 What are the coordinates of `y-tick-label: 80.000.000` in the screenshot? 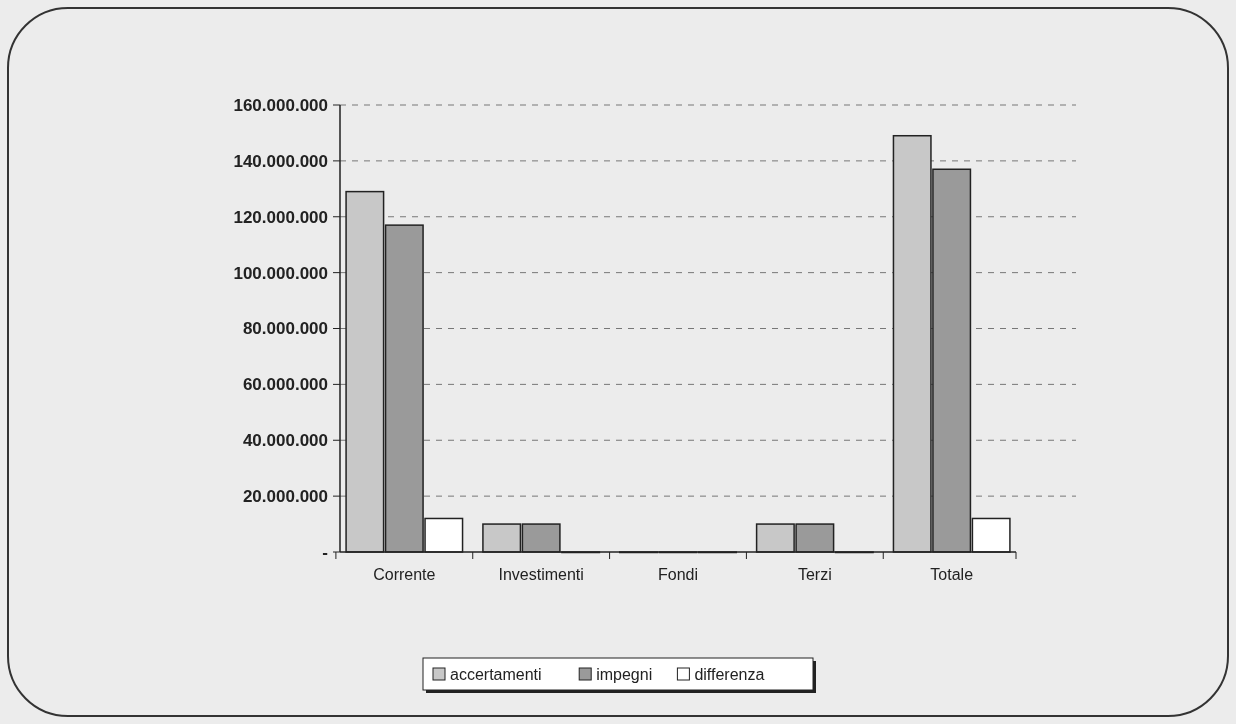 It's located at (285, 329).